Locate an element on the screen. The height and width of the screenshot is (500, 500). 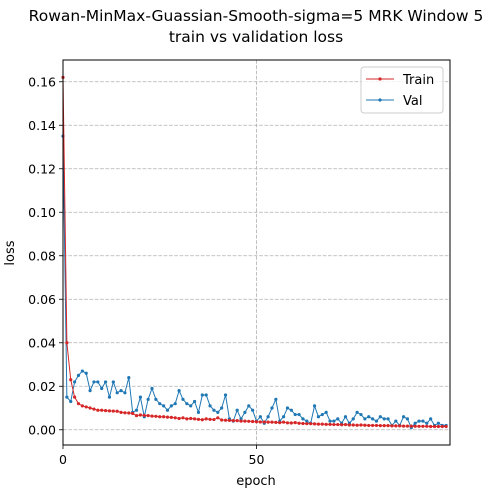
y-tick-label: 0.12 is located at coordinates (42, 168).